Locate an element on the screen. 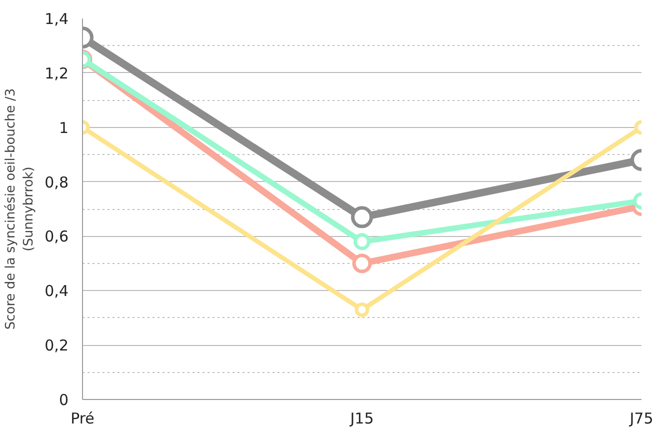 Image resolution: width=663 pixels, height=430 pixels. y-tick-label: 1,2 is located at coordinates (56, 73).